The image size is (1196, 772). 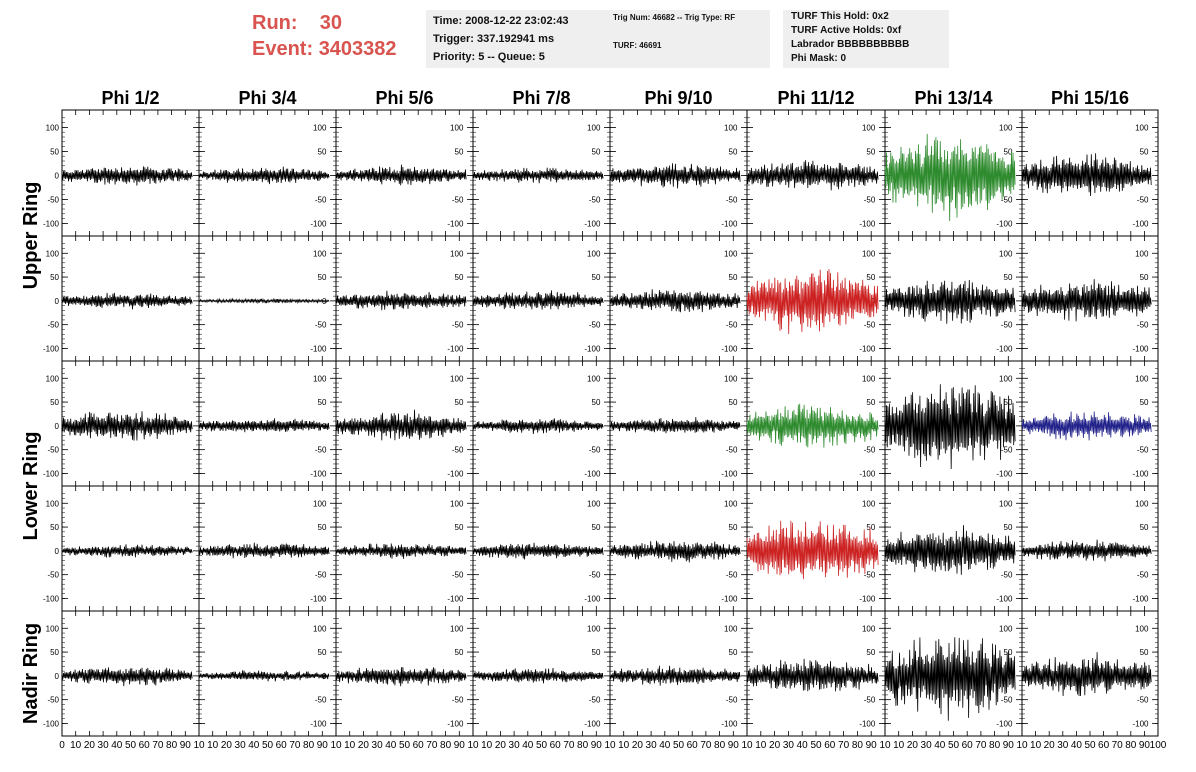 What do you see at coordinates (953, 98) in the screenshot?
I see `column-header: Phi 13/14` at bounding box center [953, 98].